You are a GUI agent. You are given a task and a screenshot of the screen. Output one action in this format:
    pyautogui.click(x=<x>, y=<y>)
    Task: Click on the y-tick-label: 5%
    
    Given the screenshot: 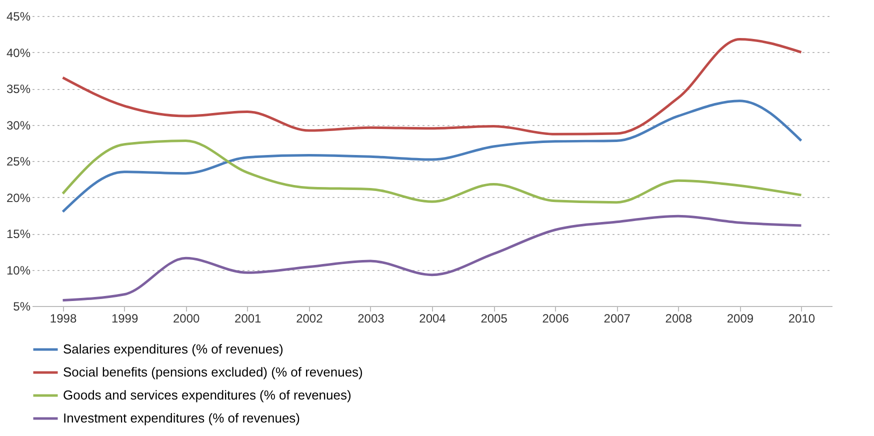 What is the action you would take?
    pyautogui.click(x=22, y=307)
    